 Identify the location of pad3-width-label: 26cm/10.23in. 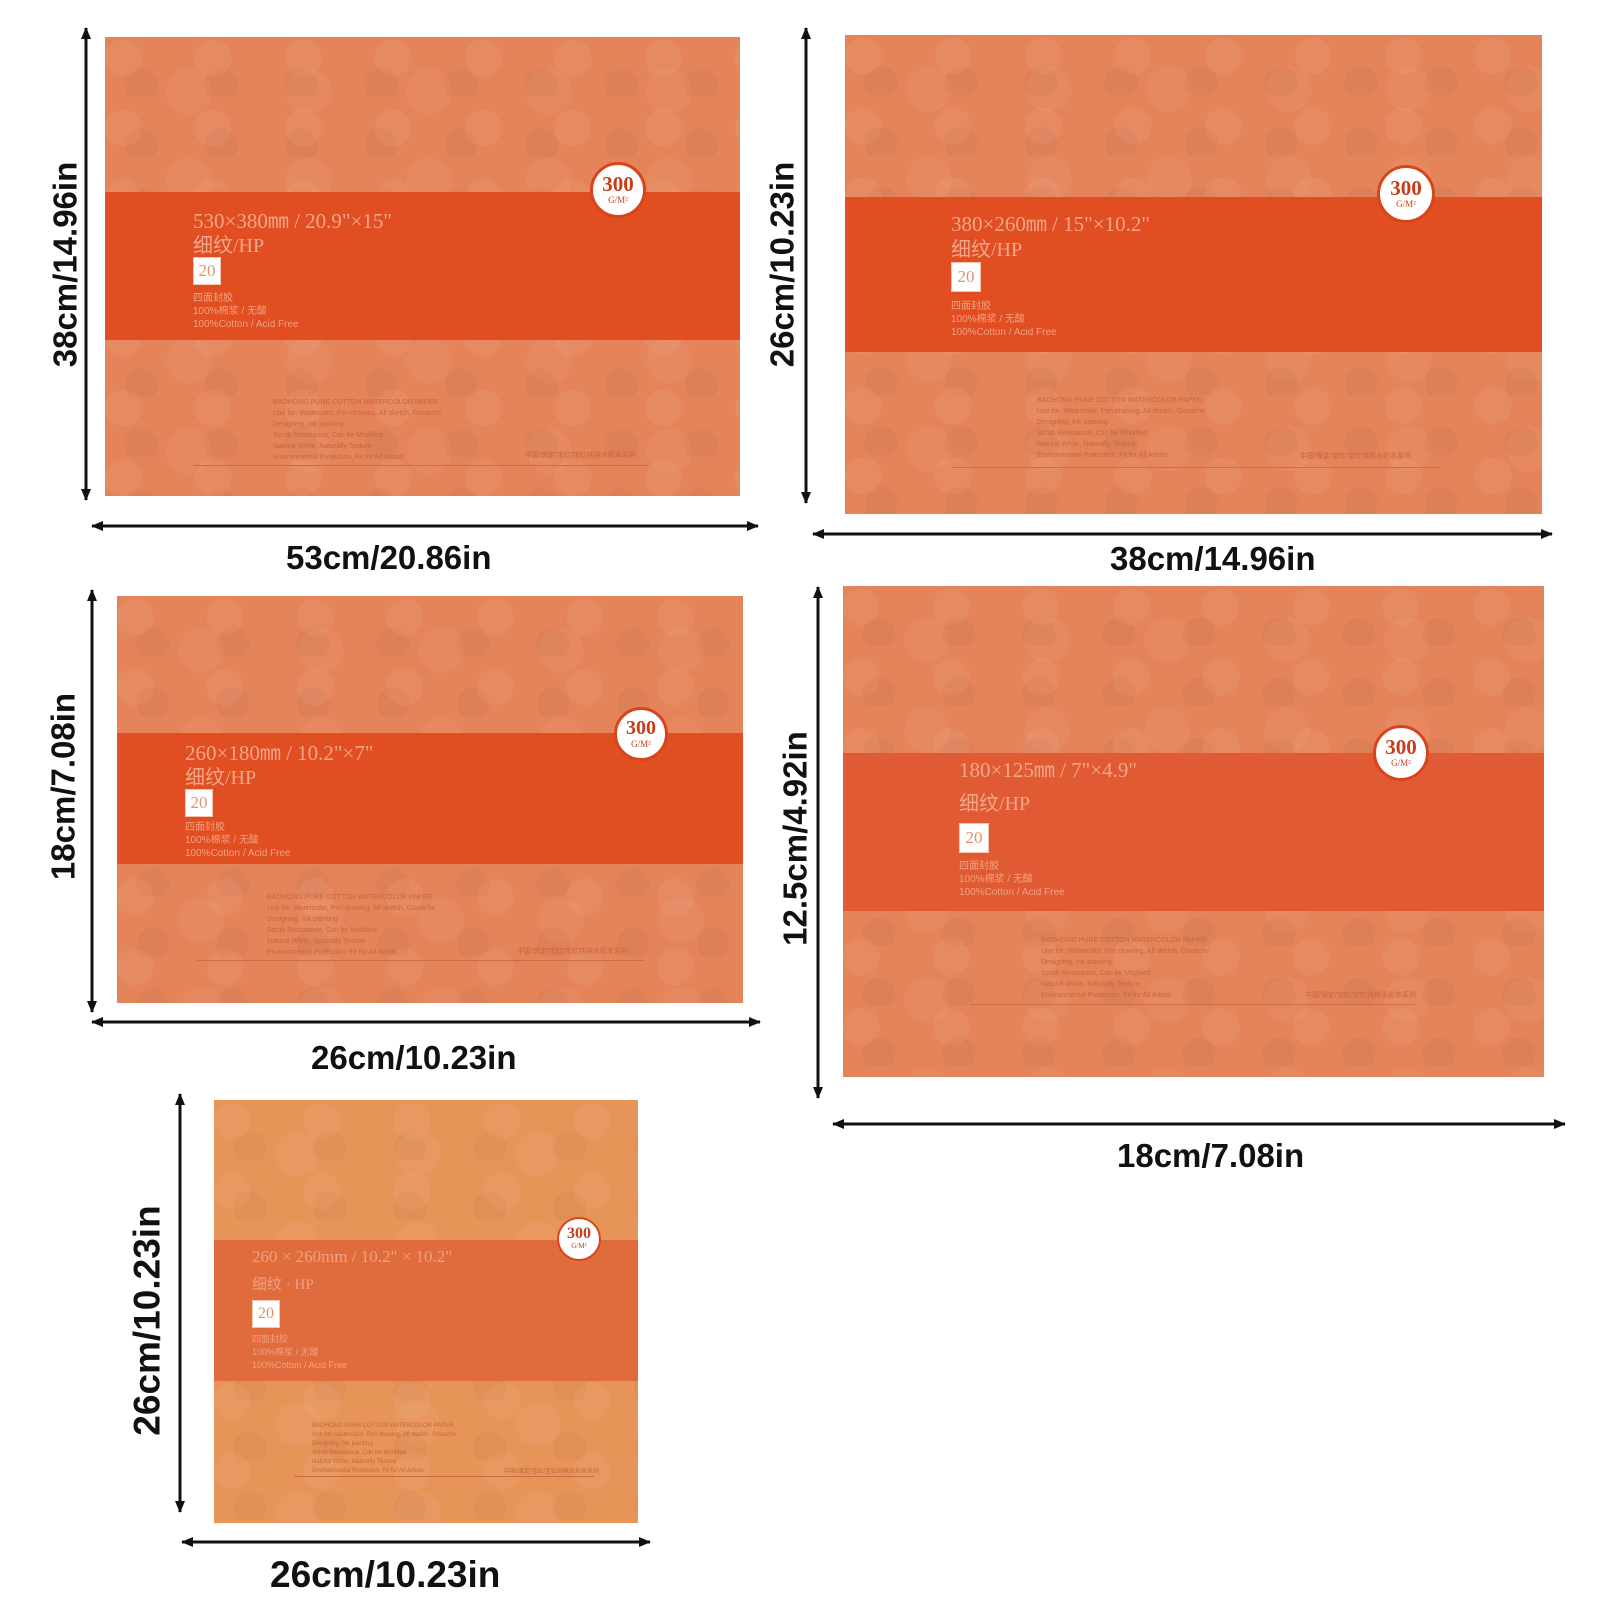
(414, 1057).